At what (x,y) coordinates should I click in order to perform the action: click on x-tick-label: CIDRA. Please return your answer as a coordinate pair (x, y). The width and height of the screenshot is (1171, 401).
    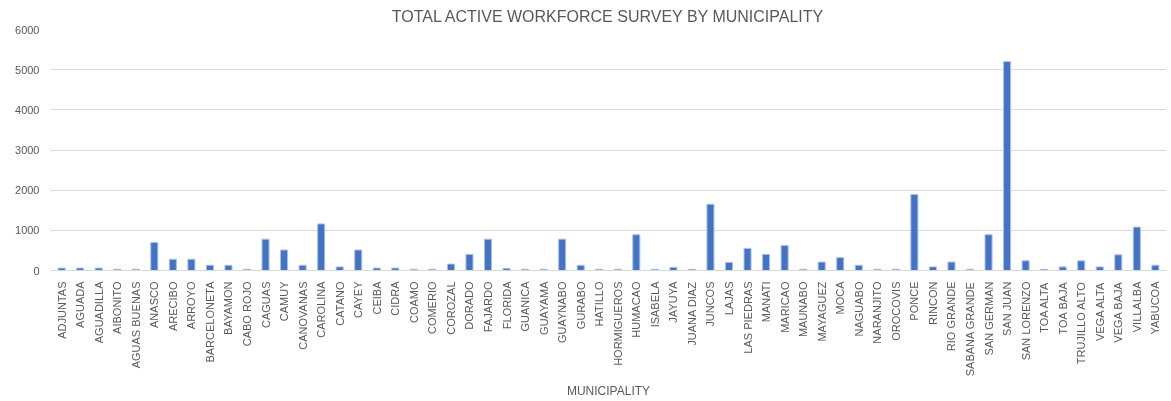
    Looking at the image, I should click on (395, 298).